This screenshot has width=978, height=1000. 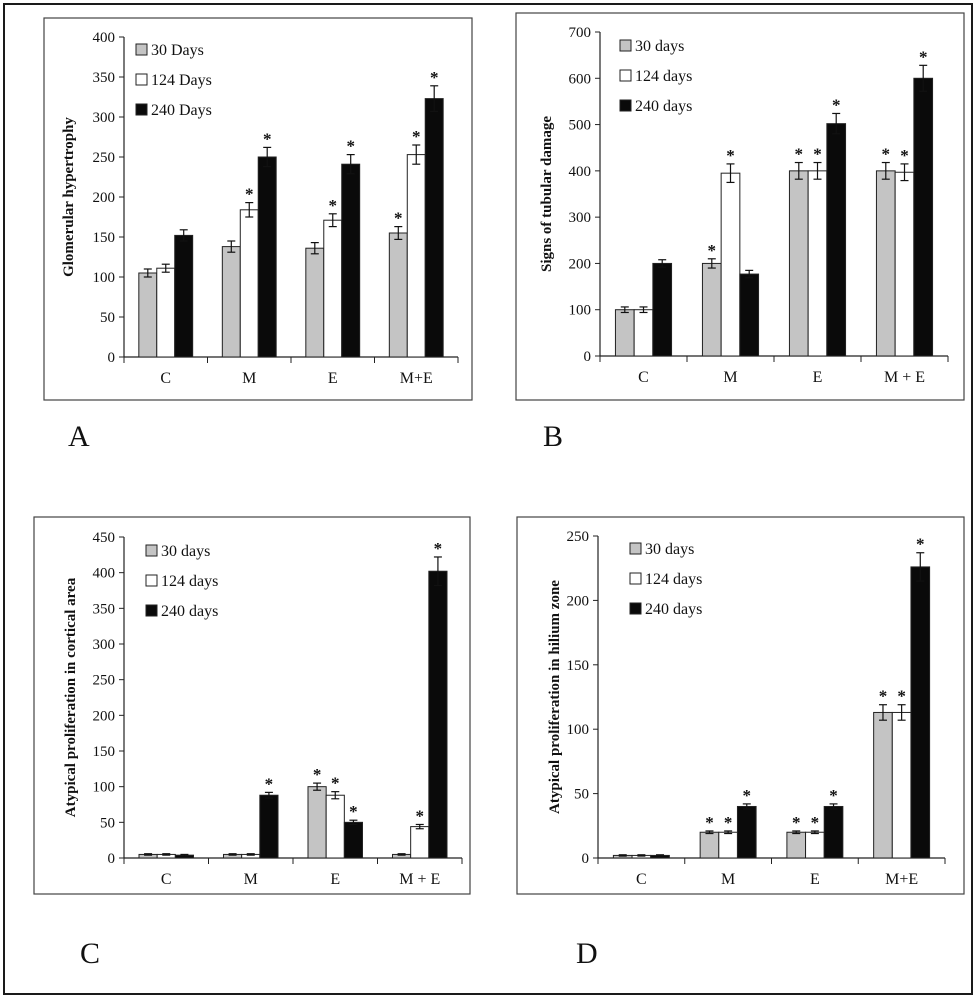 I want to click on panel-label-c: C, so click(x=90, y=953).